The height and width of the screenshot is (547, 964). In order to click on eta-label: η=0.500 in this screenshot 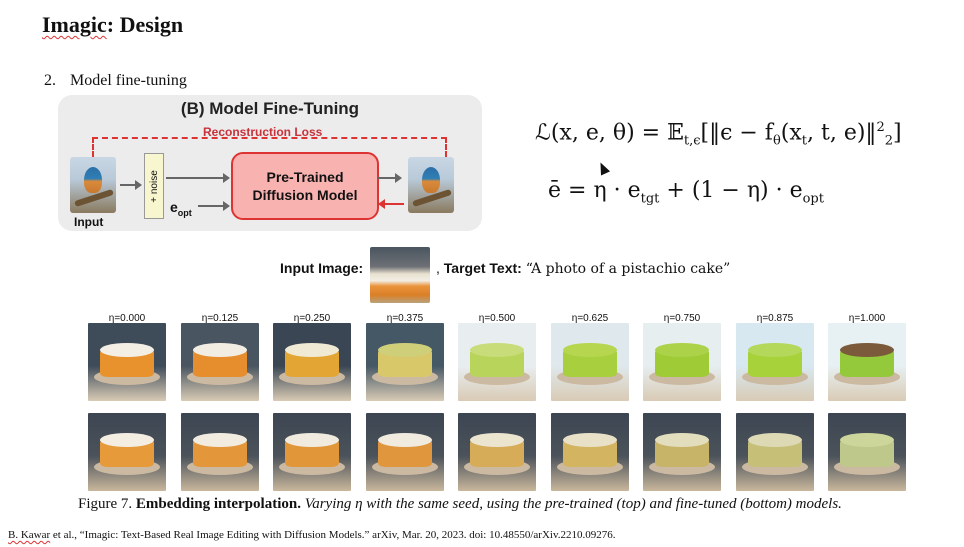, I will do `click(497, 318)`.